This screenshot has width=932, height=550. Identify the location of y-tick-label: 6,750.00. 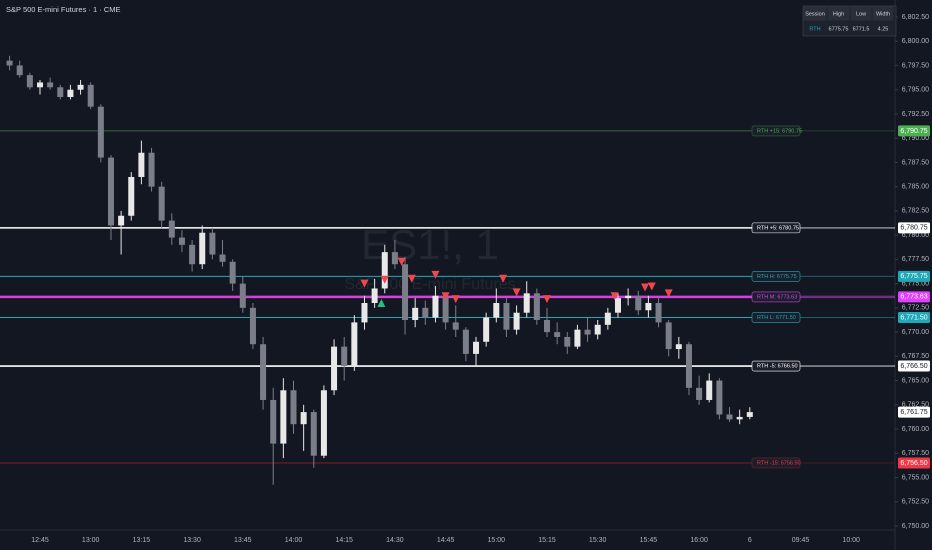
(915, 526).